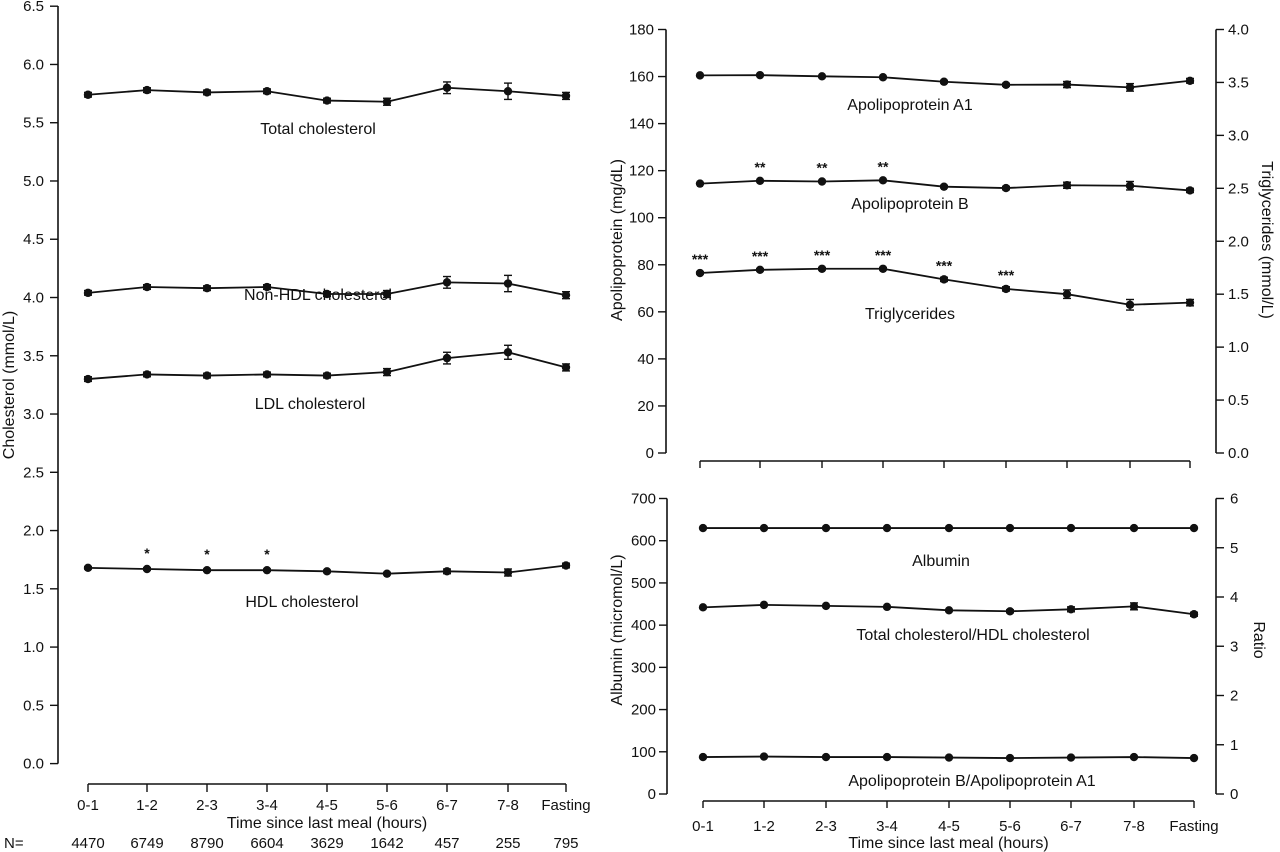  What do you see at coordinates (1234, 646) in the screenshot?
I see `bottom-right-y2-tick-label: 3` at bounding box center [1234, 646].